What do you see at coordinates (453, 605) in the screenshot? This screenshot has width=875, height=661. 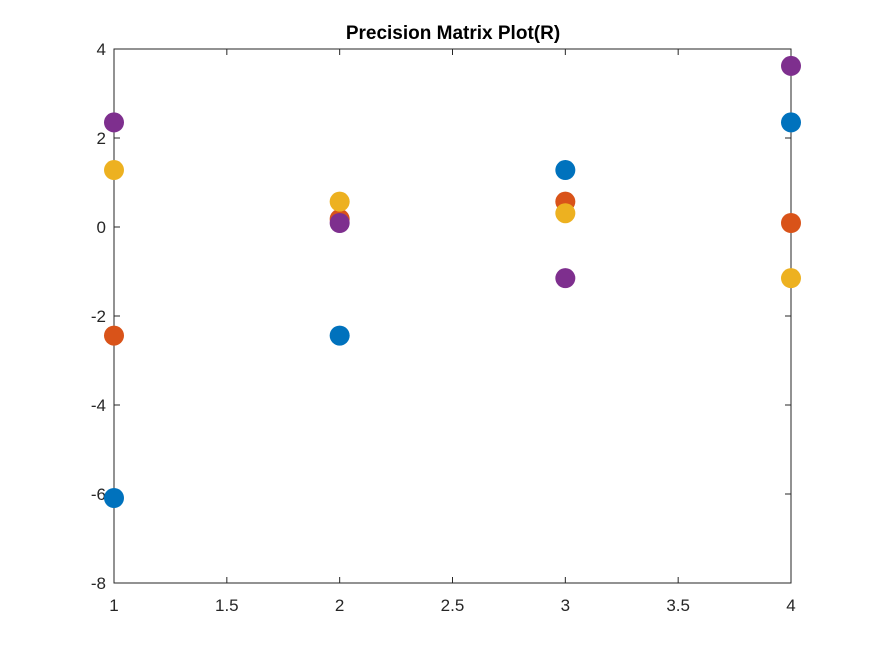 I see `x-tick-label: 2.5` at bounding box center [453, 605].